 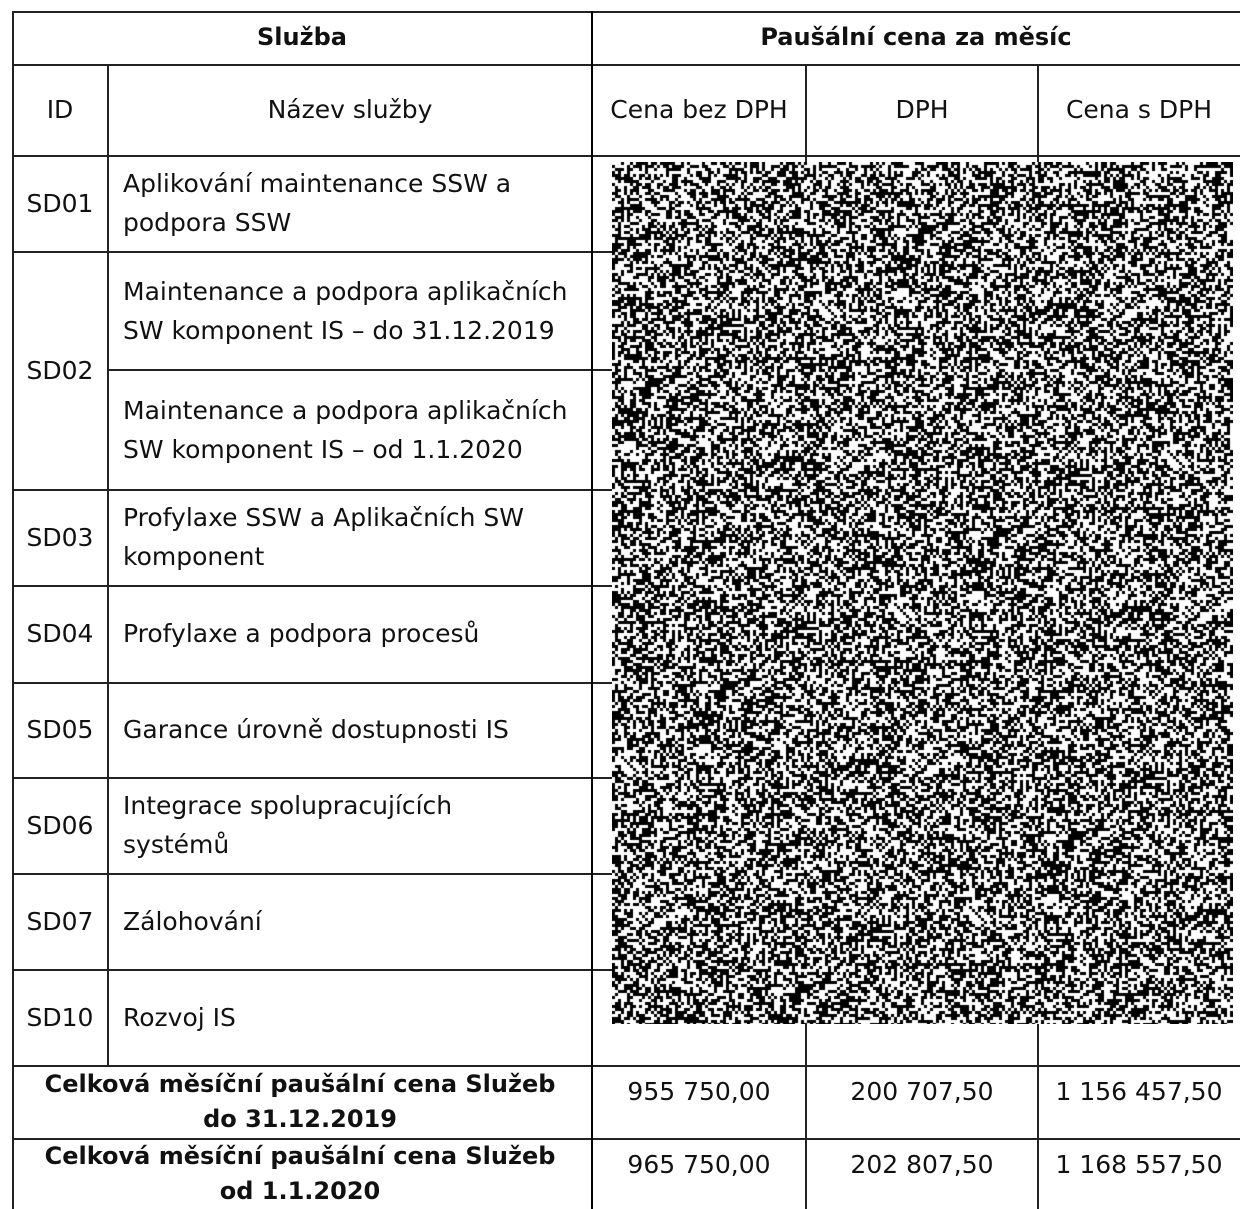 I want to click on header-vat: DPH, so click(x=922, y=109).